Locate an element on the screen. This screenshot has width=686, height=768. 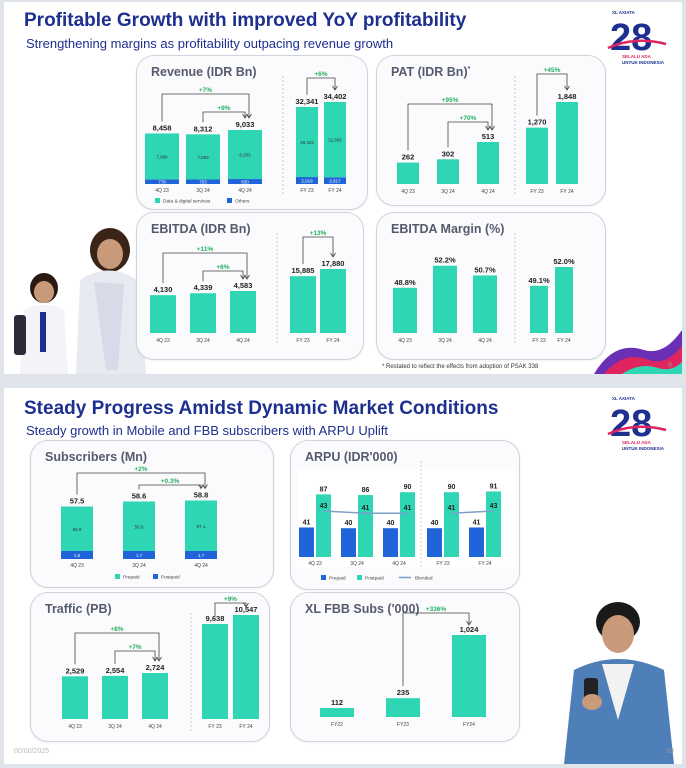
logo-number: 28 is located at coordinates (631, 38).